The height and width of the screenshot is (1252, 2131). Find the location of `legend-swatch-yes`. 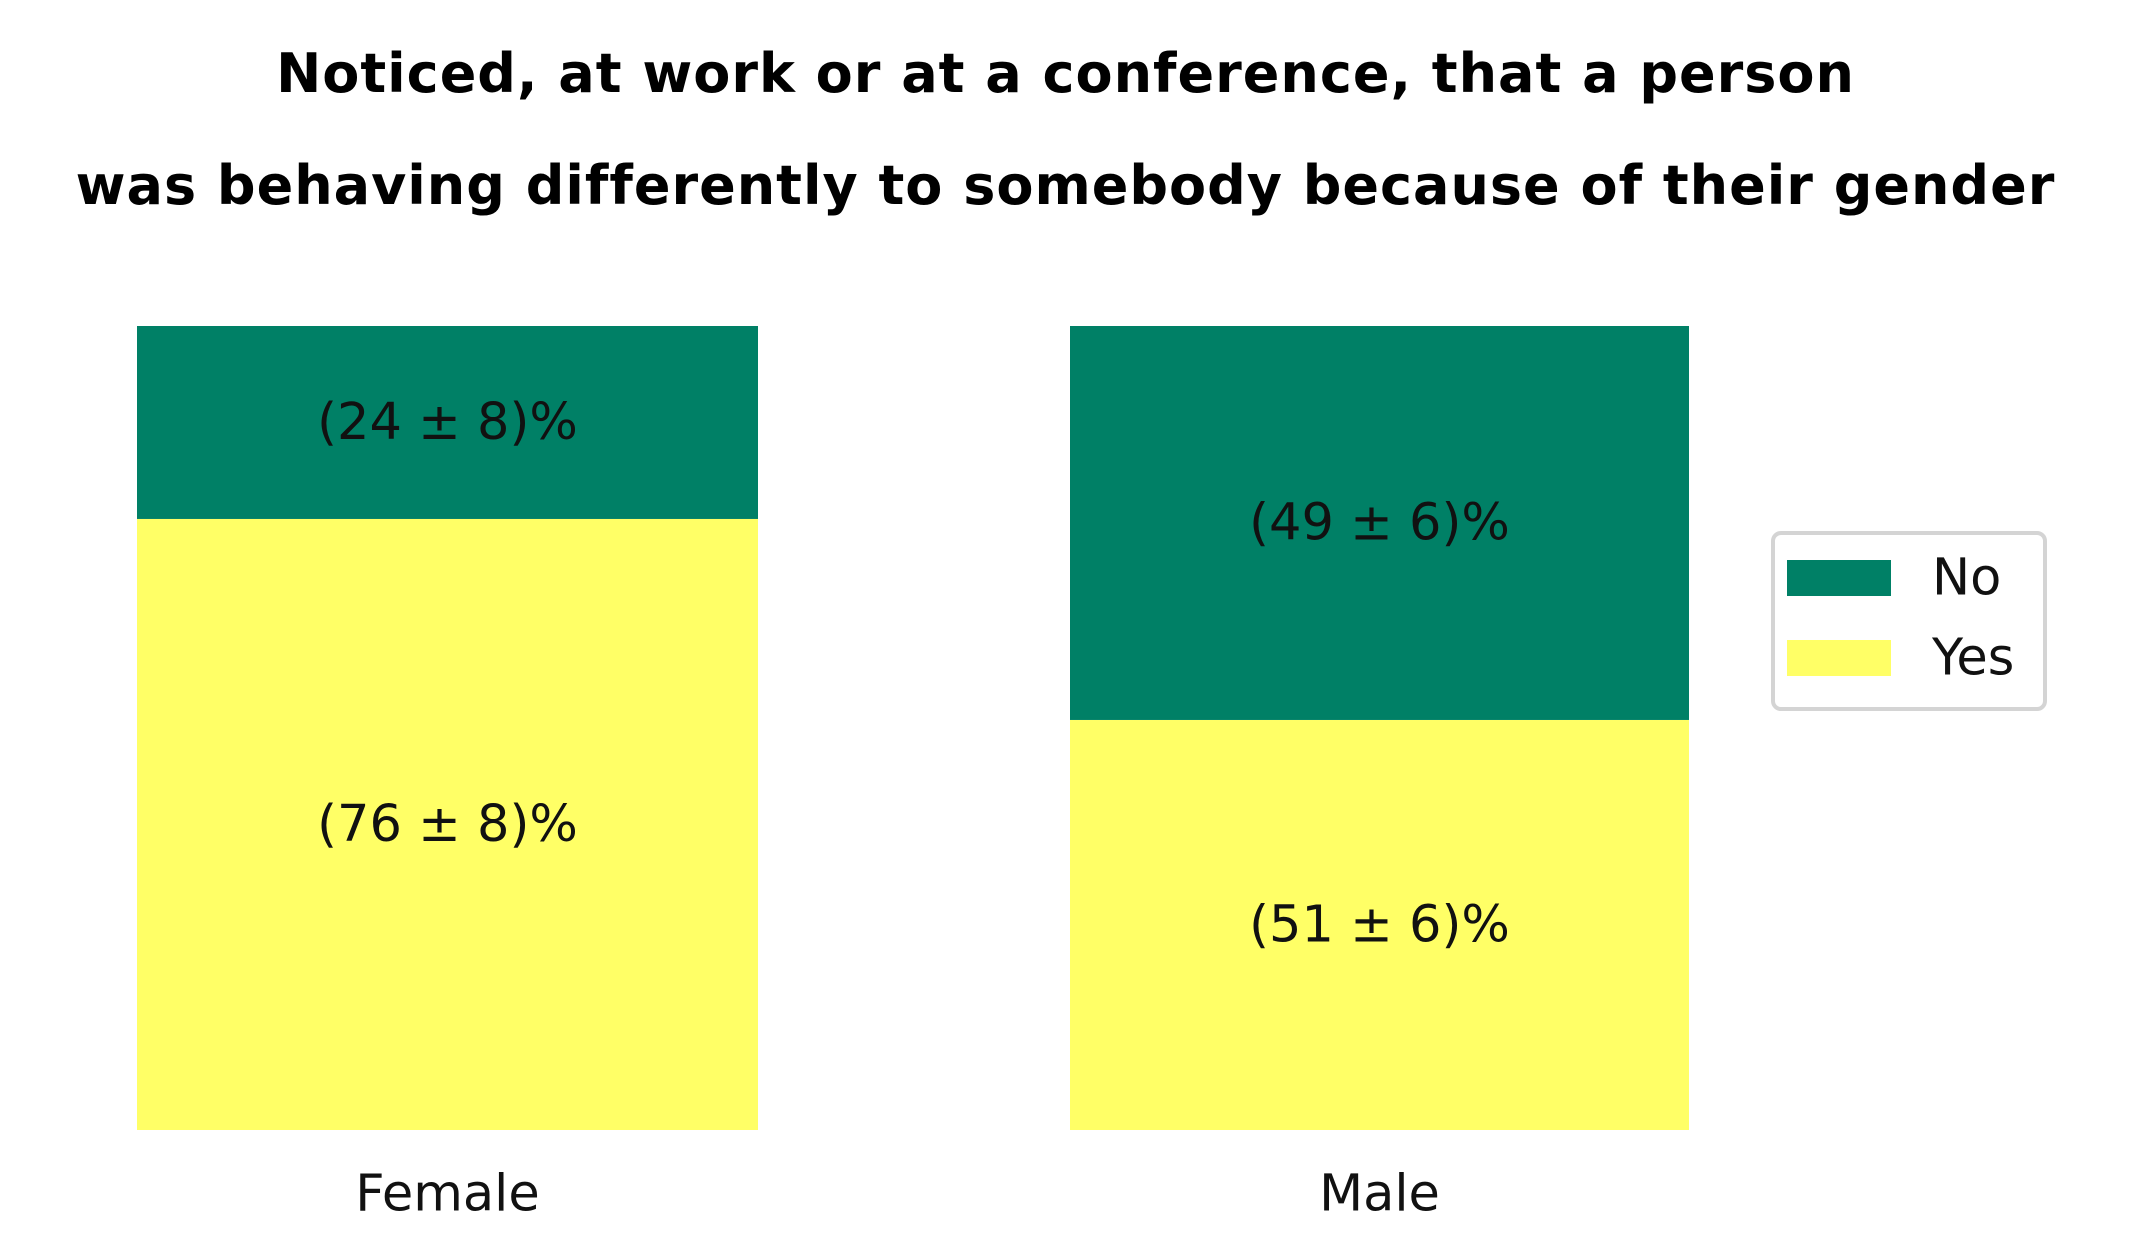

legend-swatch-yes is located at coordinates (1839, 658).